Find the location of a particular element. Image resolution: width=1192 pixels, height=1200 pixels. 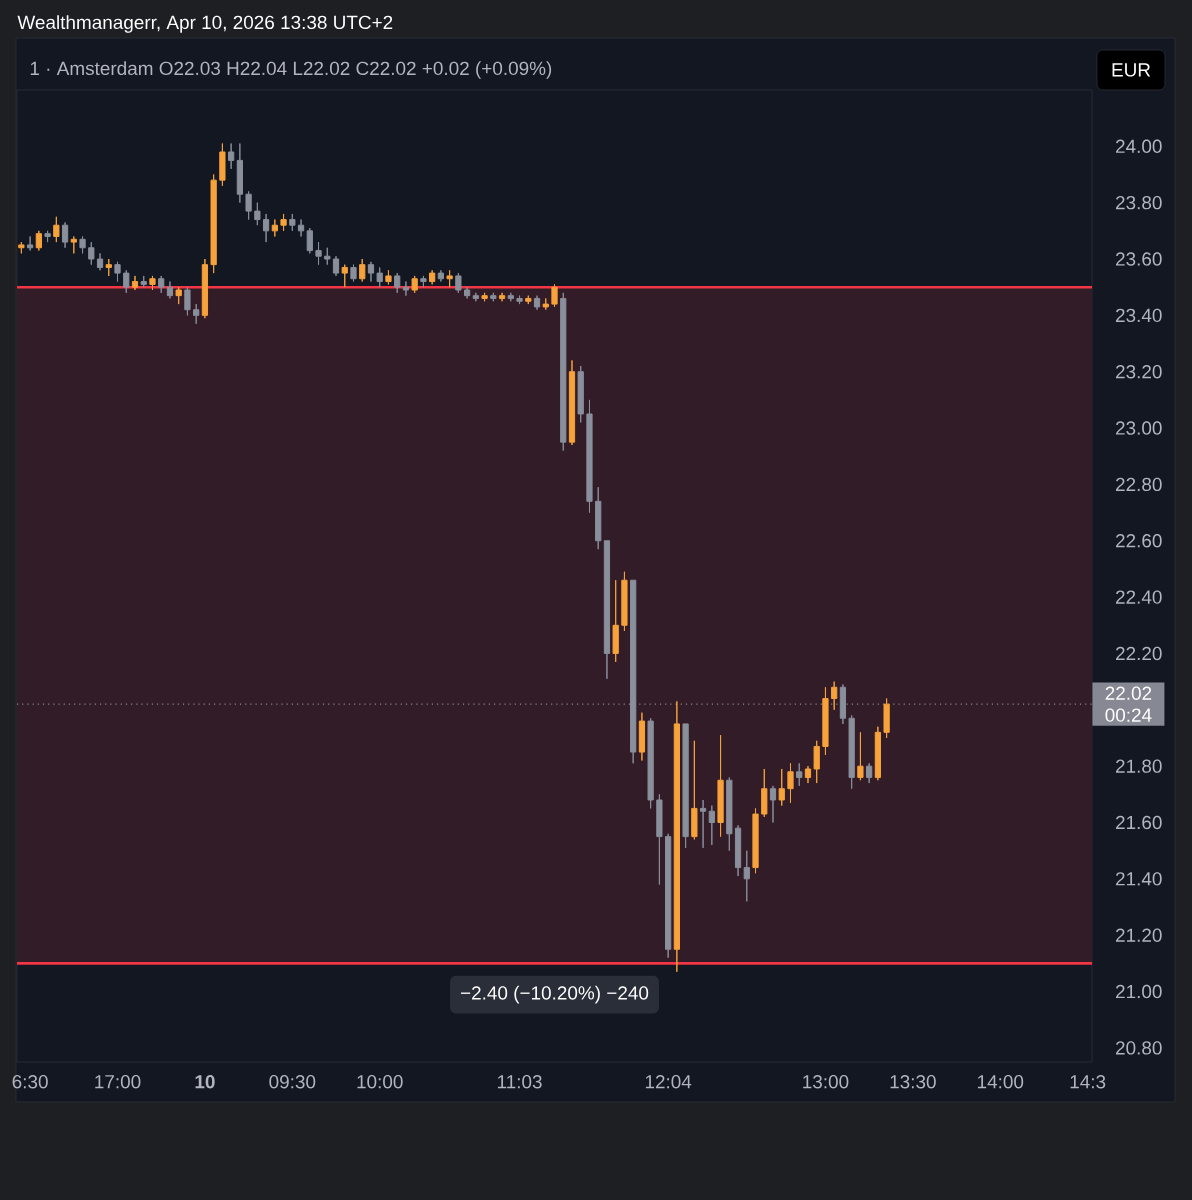

y-tick-label: 21.40 is located at coordinates (1139, 879).